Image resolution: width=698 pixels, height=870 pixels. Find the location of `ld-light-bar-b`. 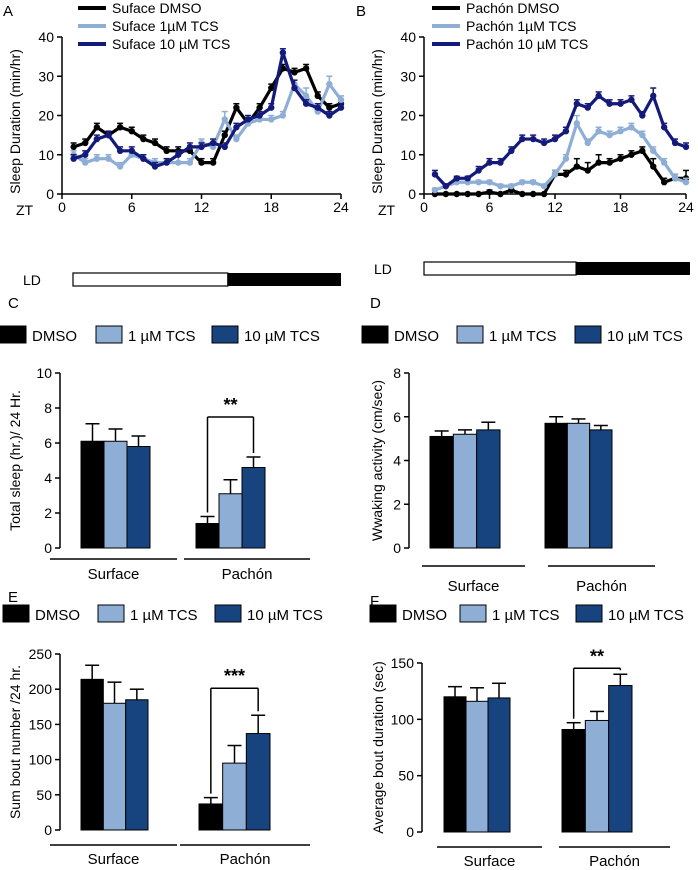

ld-light-bar-b is located at coordinates (500, 268).